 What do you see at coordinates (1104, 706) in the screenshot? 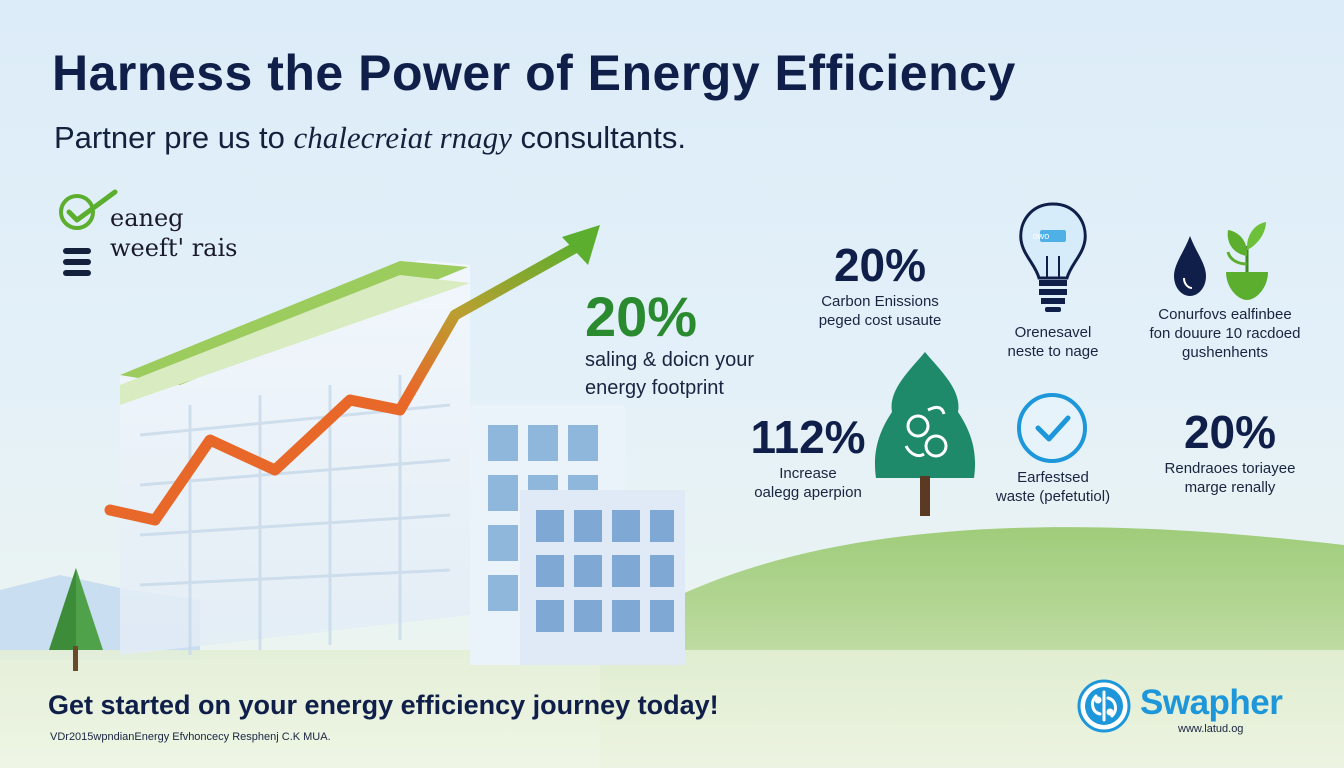
I see `swapher-logo-icon` at bounding box center [1104, 706].